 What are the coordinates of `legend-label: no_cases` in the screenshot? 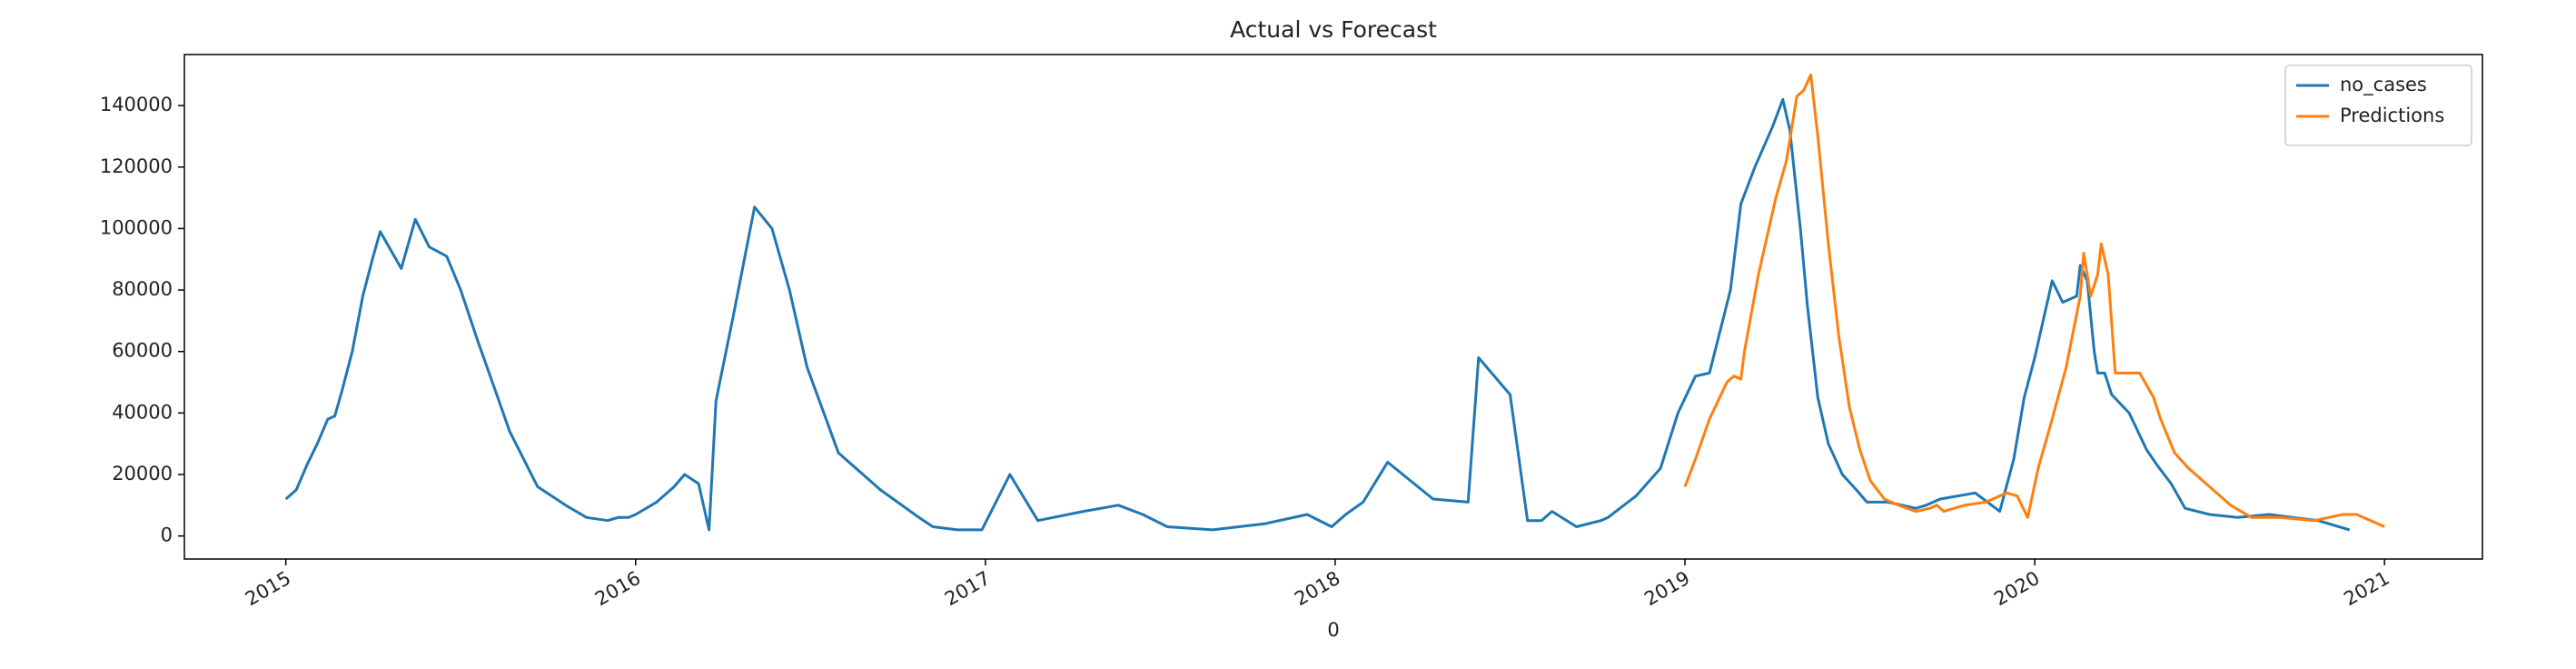 It's located at (2383, 85).